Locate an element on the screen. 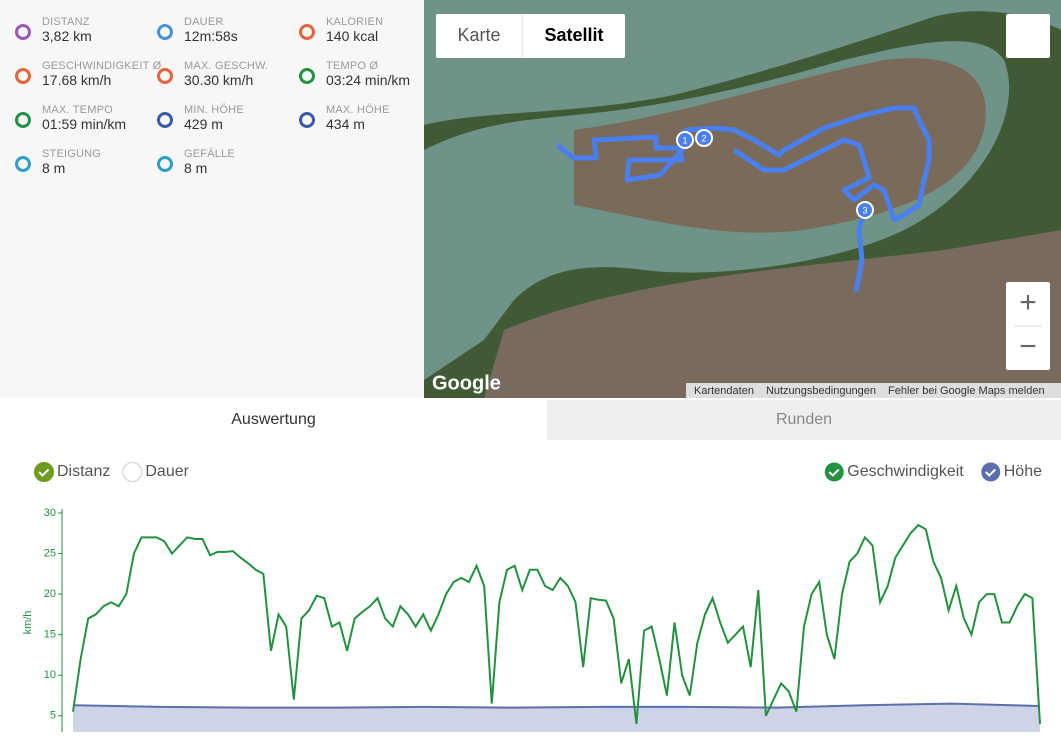 This screenshot has width=1061, height=742. y-axis-label: km/h is located at coordinates (28, 623).